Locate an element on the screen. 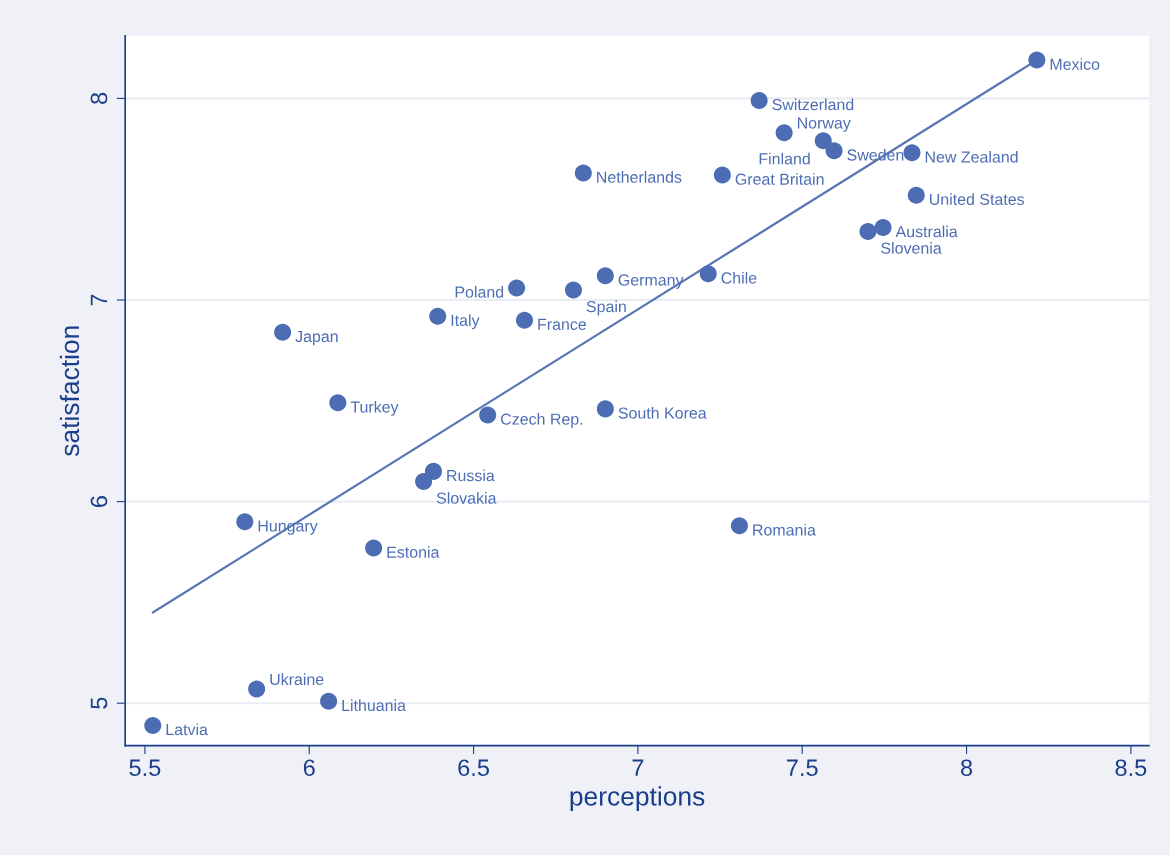 This screenshot has height=855, width=1170. y-tick-label: 8 is located at coordinates (99, 98).